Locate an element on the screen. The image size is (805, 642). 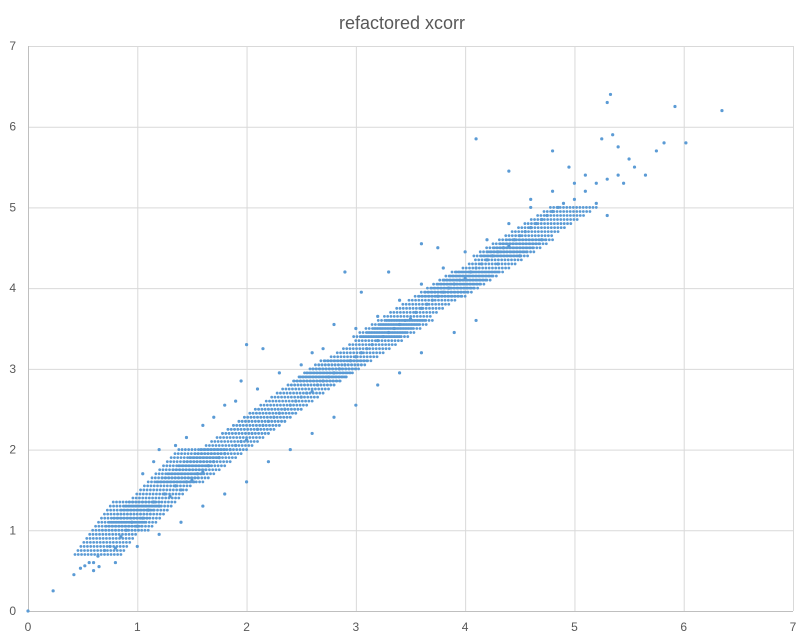
y-tick-label: 4 is located at coordinates (12, 288).